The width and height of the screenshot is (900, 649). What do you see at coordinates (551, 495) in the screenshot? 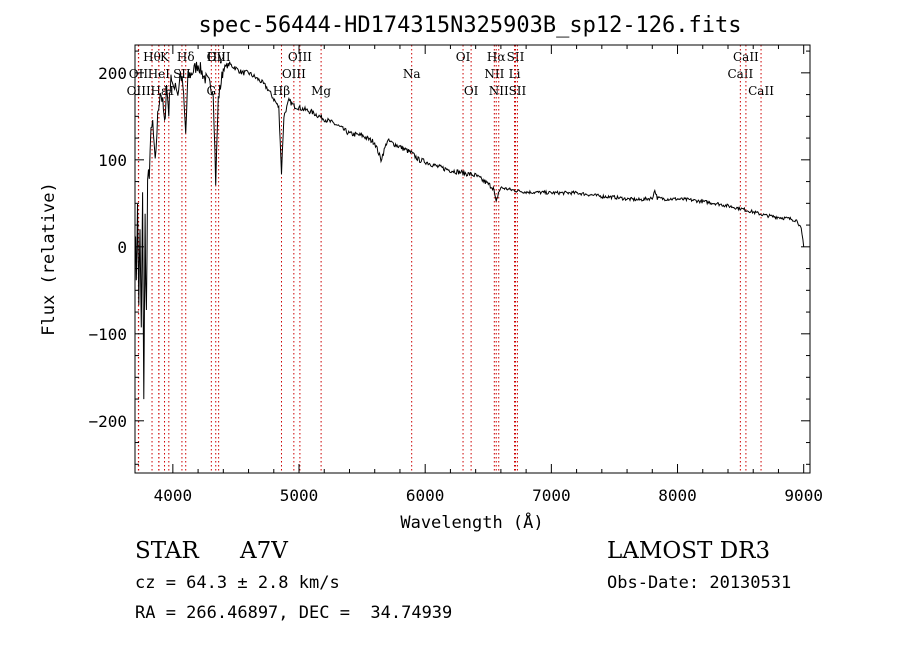
I see `x-tick-label: 7000` at bounding box center [551, 495].